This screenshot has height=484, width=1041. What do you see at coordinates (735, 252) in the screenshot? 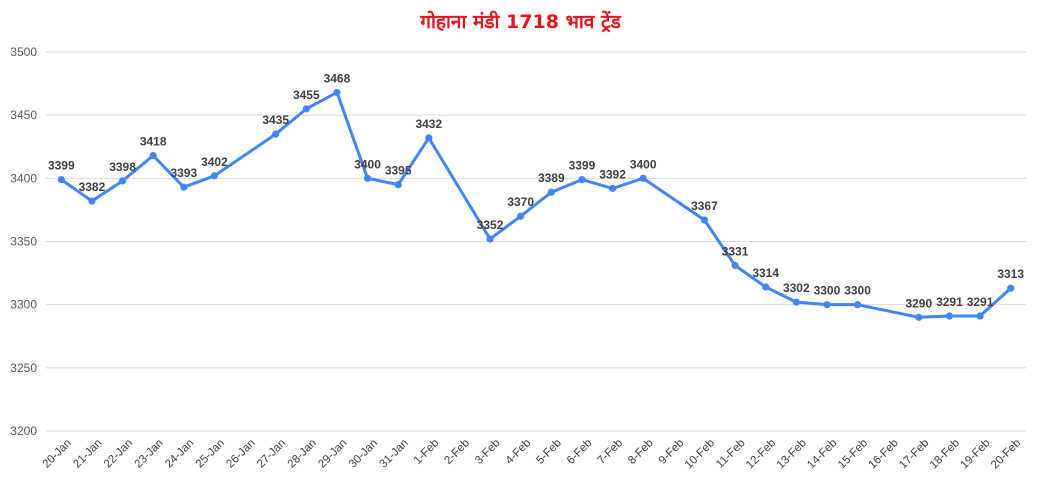
I see `data-label: 3331` at bounding box center [735, 252].